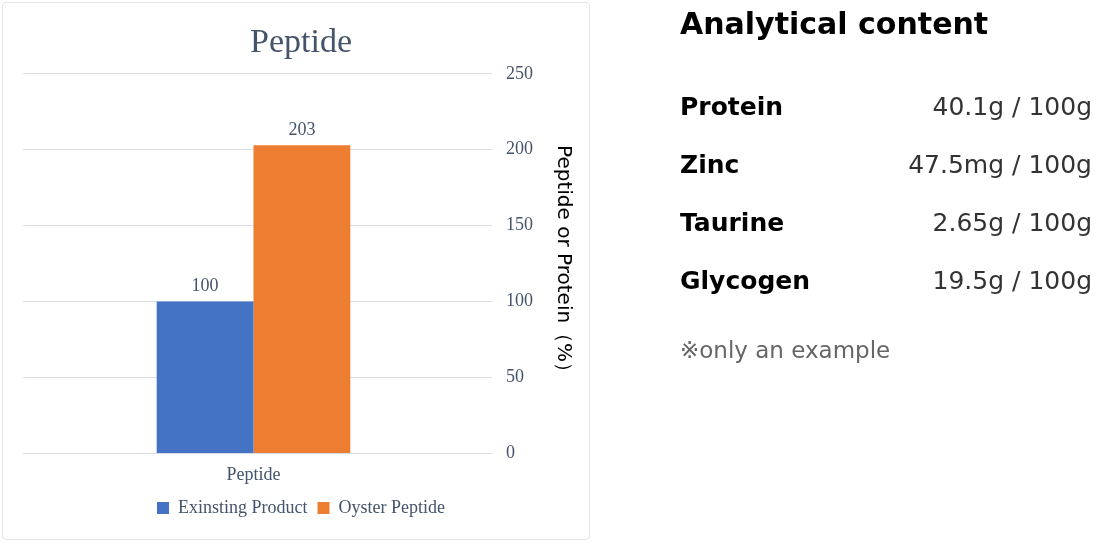 The height and width of the screenshot is (550, 1096). I want to click on text: Analytical content, so click(835, 23).